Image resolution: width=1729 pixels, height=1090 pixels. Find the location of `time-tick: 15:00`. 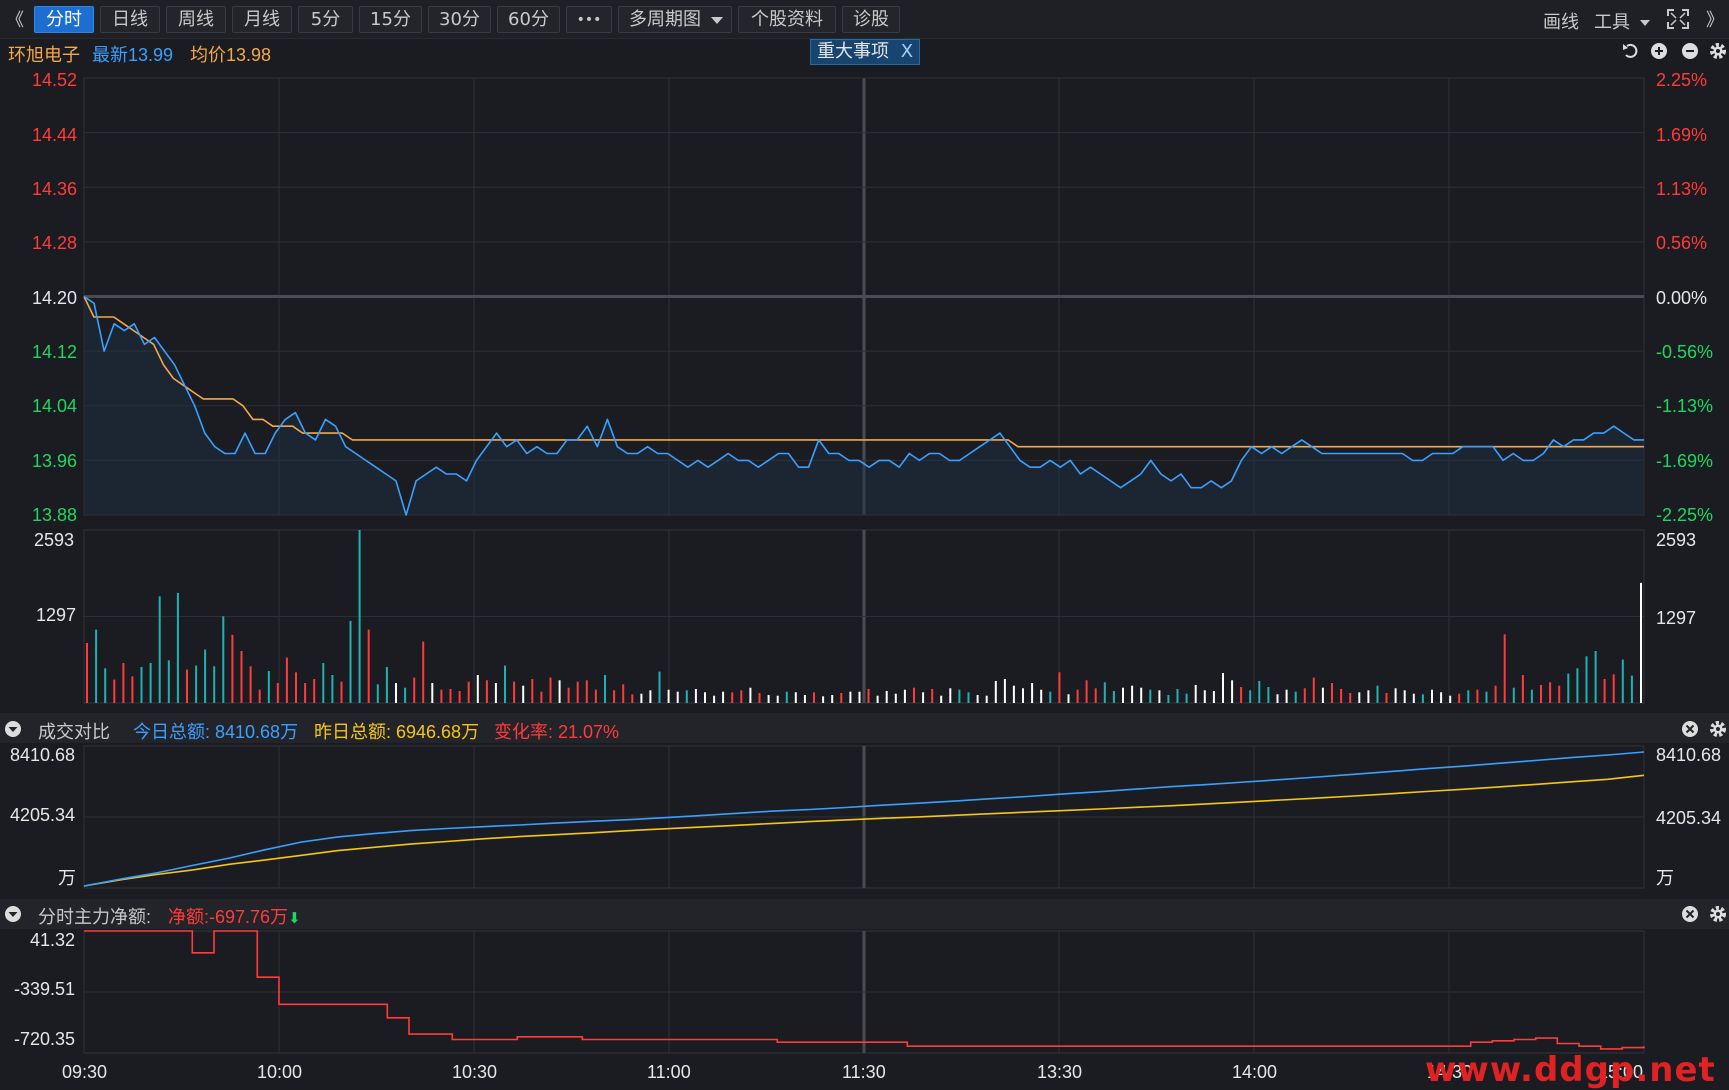

time-tick: 15:00 is located at coordinates (1621, 1072).